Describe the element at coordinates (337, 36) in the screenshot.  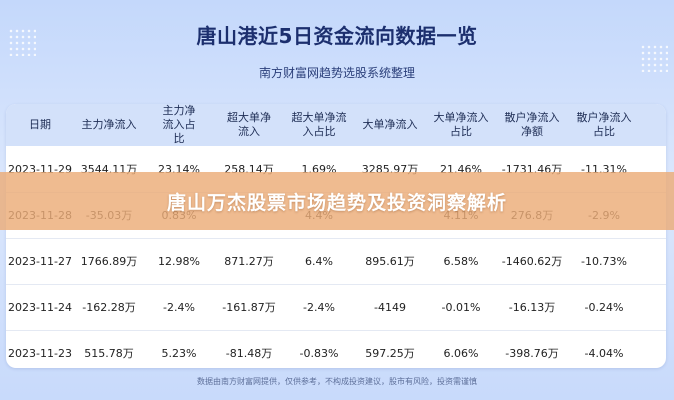
I see `page-title: 唐山港近5日资金流向数据一览` at that location.